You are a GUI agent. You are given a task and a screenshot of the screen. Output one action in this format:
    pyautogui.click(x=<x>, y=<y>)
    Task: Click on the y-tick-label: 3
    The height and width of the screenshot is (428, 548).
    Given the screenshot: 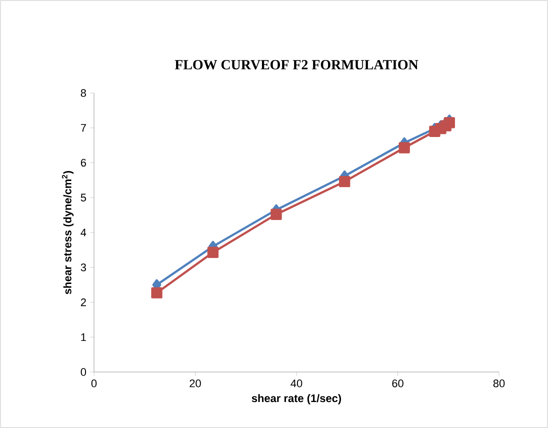 What is the action you would take?
    pyautogui.click(x=83, y=268)
    